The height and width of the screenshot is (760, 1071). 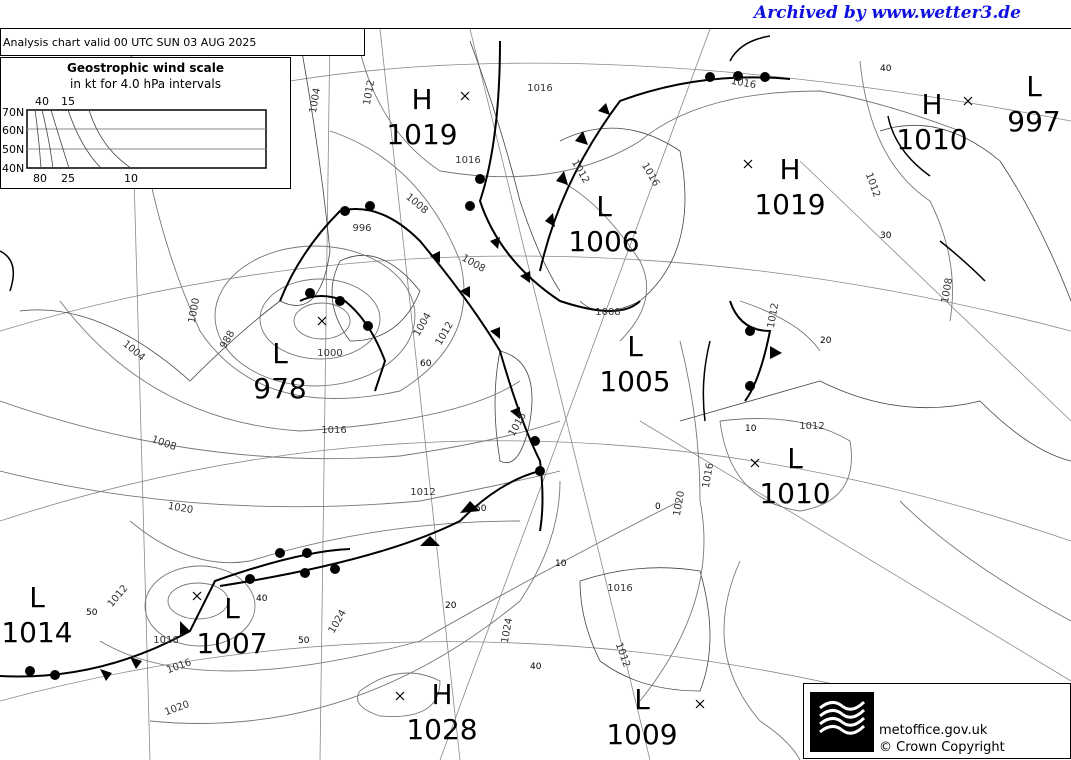 I want to click on grid-label: 30, so click(x=886, y=236).